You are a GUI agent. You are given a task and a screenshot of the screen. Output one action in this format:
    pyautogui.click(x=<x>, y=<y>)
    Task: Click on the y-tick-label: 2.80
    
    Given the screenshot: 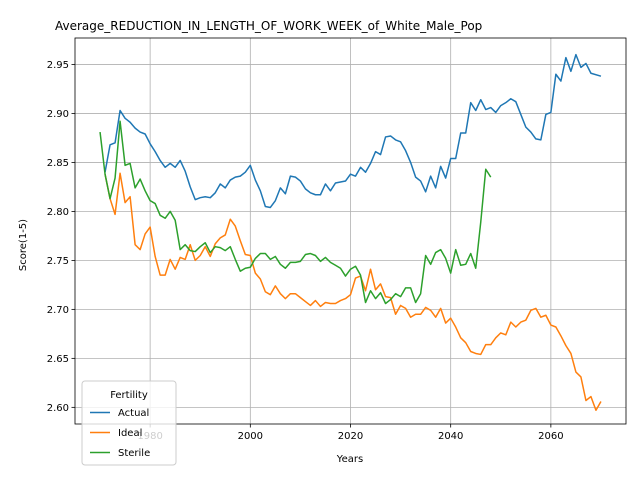 What is the action you would take?
    pyautogui.click(x=58, y=212)
    